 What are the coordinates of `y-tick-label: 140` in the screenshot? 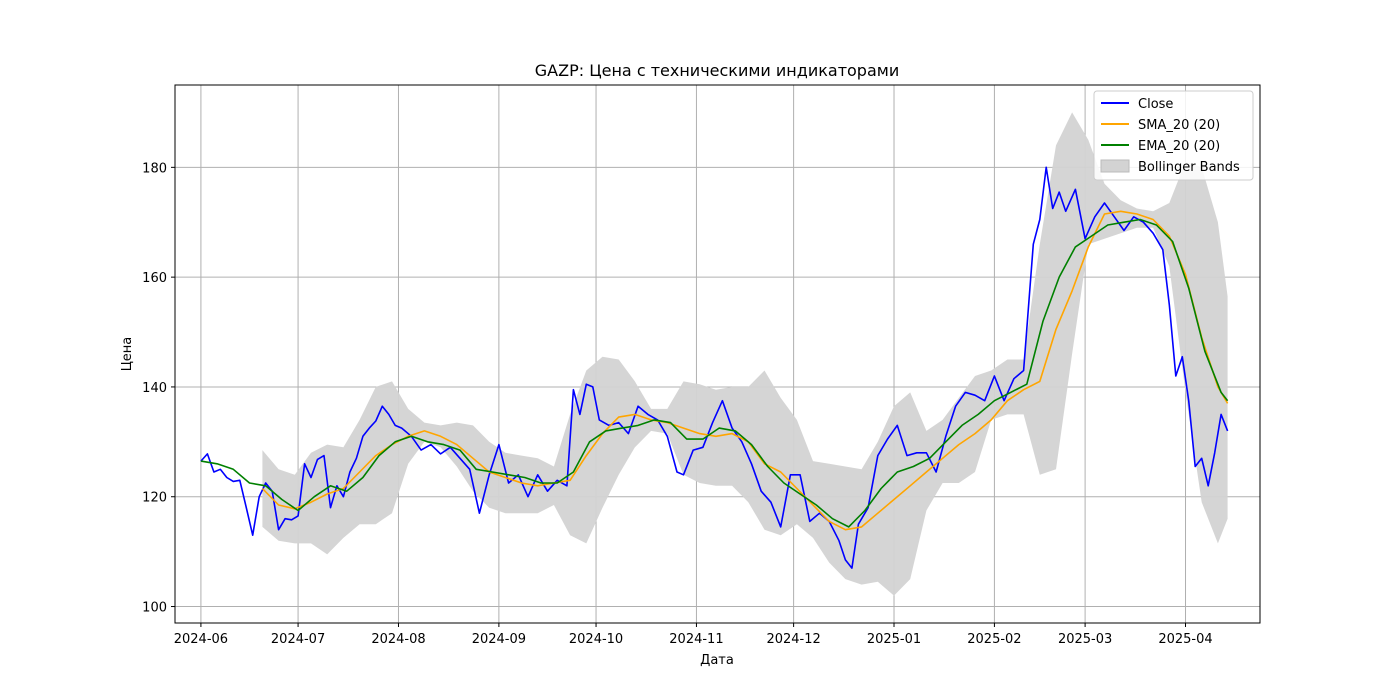 It's located at (154, 388).